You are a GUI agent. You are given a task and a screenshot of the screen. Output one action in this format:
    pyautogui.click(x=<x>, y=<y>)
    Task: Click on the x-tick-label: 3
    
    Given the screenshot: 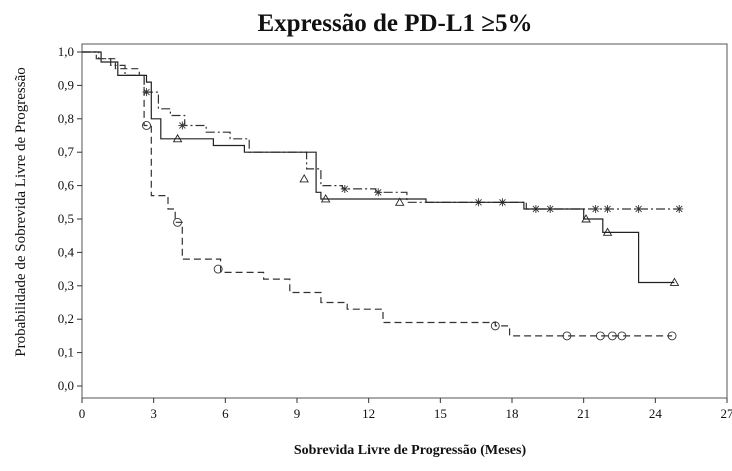 What is the action you would take?
    pyautogui.click(x=153, y=413)
    